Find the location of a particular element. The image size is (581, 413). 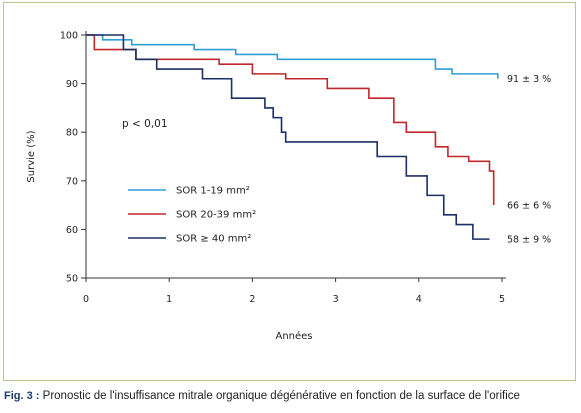

y-axis-title: Survie (%) is located at coordinates (31, 156).